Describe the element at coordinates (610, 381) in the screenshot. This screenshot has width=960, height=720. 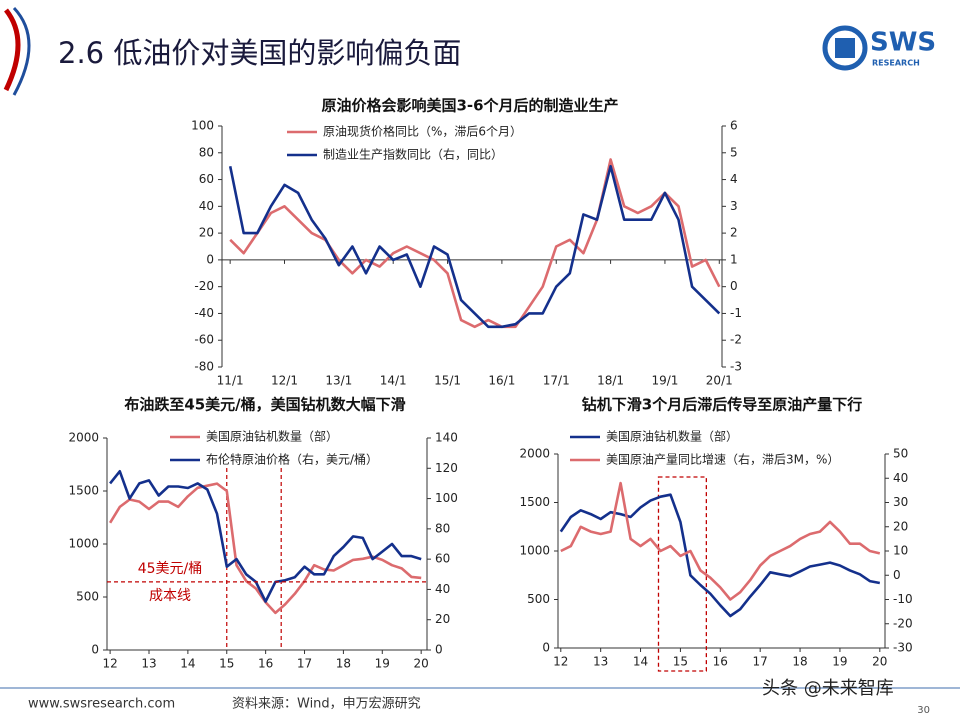
I see `x-tick-label: 18/1` at that location.